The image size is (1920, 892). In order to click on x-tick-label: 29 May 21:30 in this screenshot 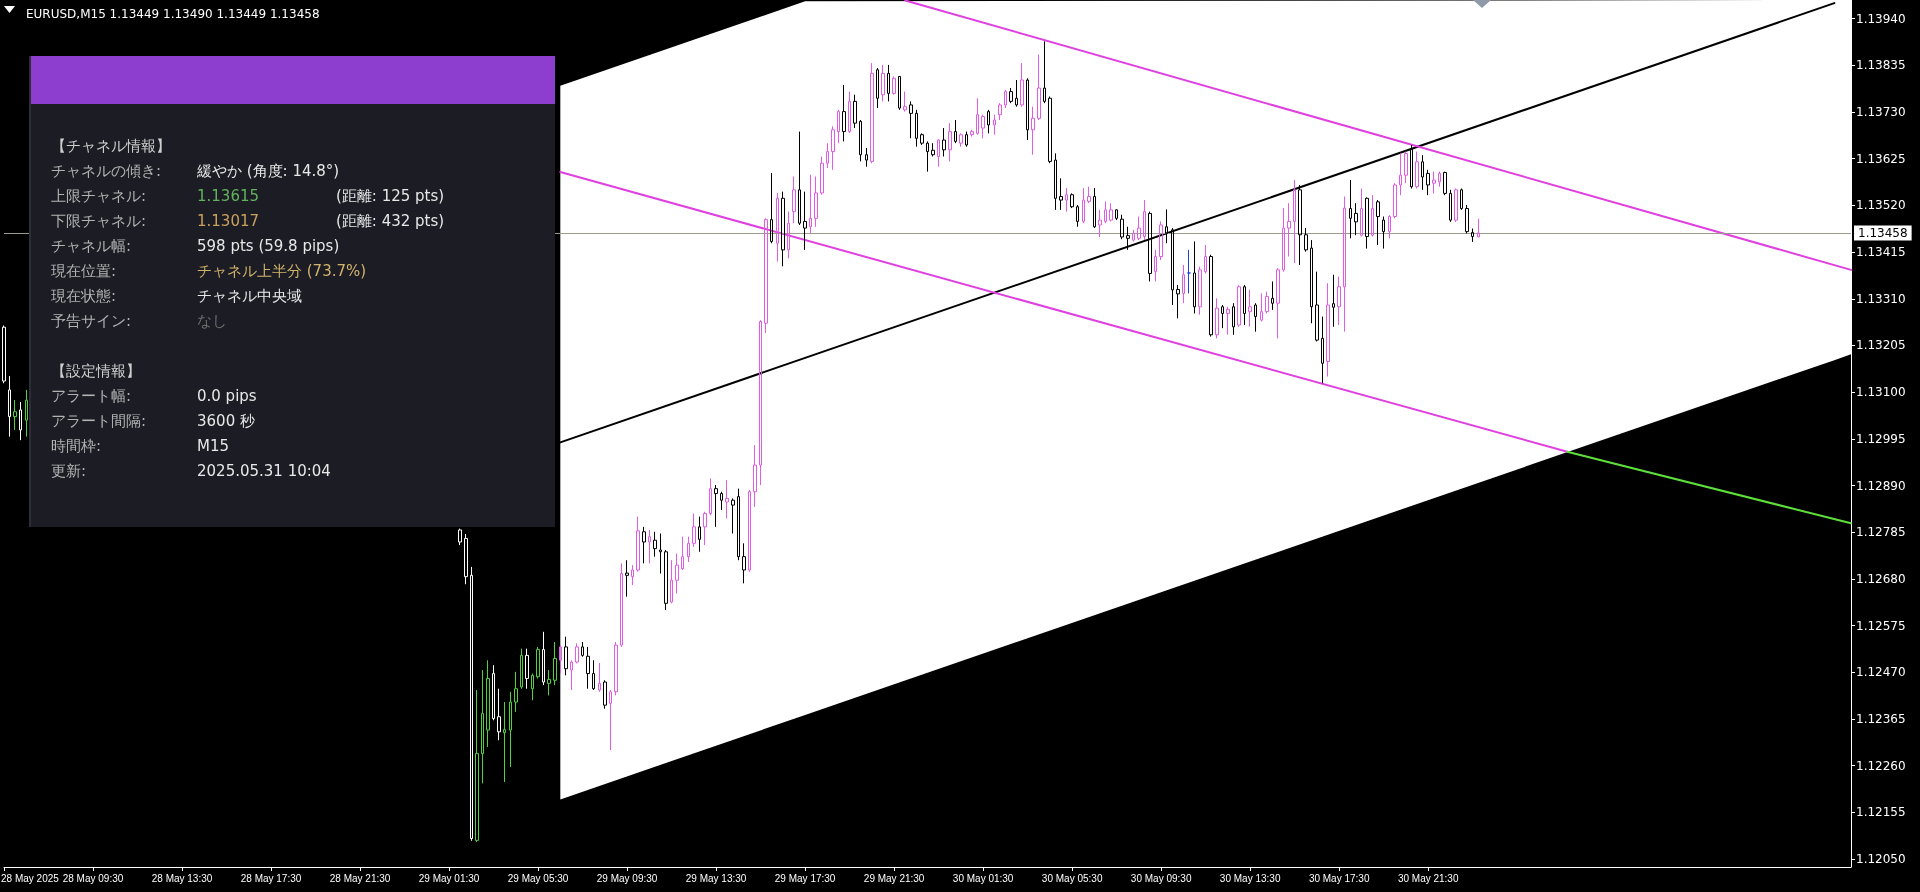, I will do `click(894, 878)`.